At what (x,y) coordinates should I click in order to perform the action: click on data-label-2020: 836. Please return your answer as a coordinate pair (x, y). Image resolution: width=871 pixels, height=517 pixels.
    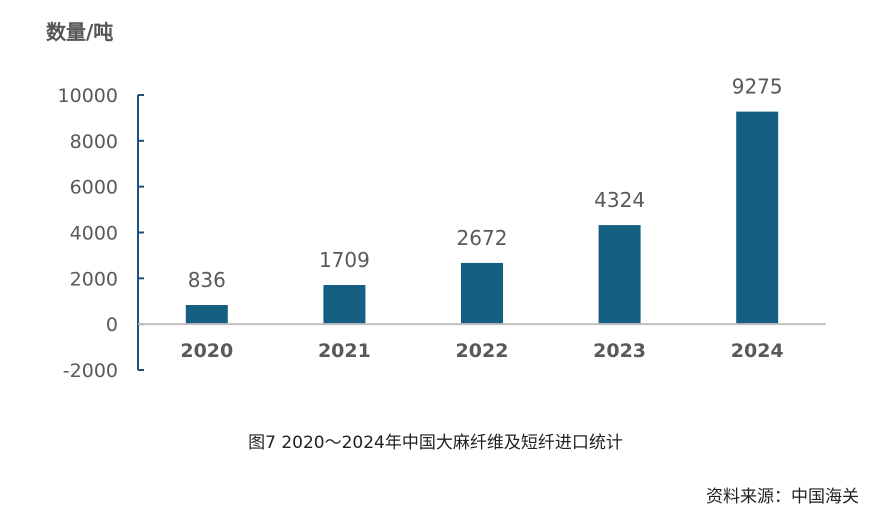
    Looking at the image, I should click on (207, 280).